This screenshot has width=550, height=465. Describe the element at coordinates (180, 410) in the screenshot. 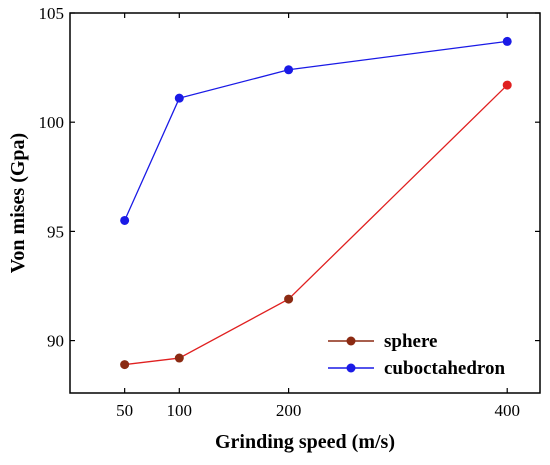

I see `x-tick-label: 100` at that location.